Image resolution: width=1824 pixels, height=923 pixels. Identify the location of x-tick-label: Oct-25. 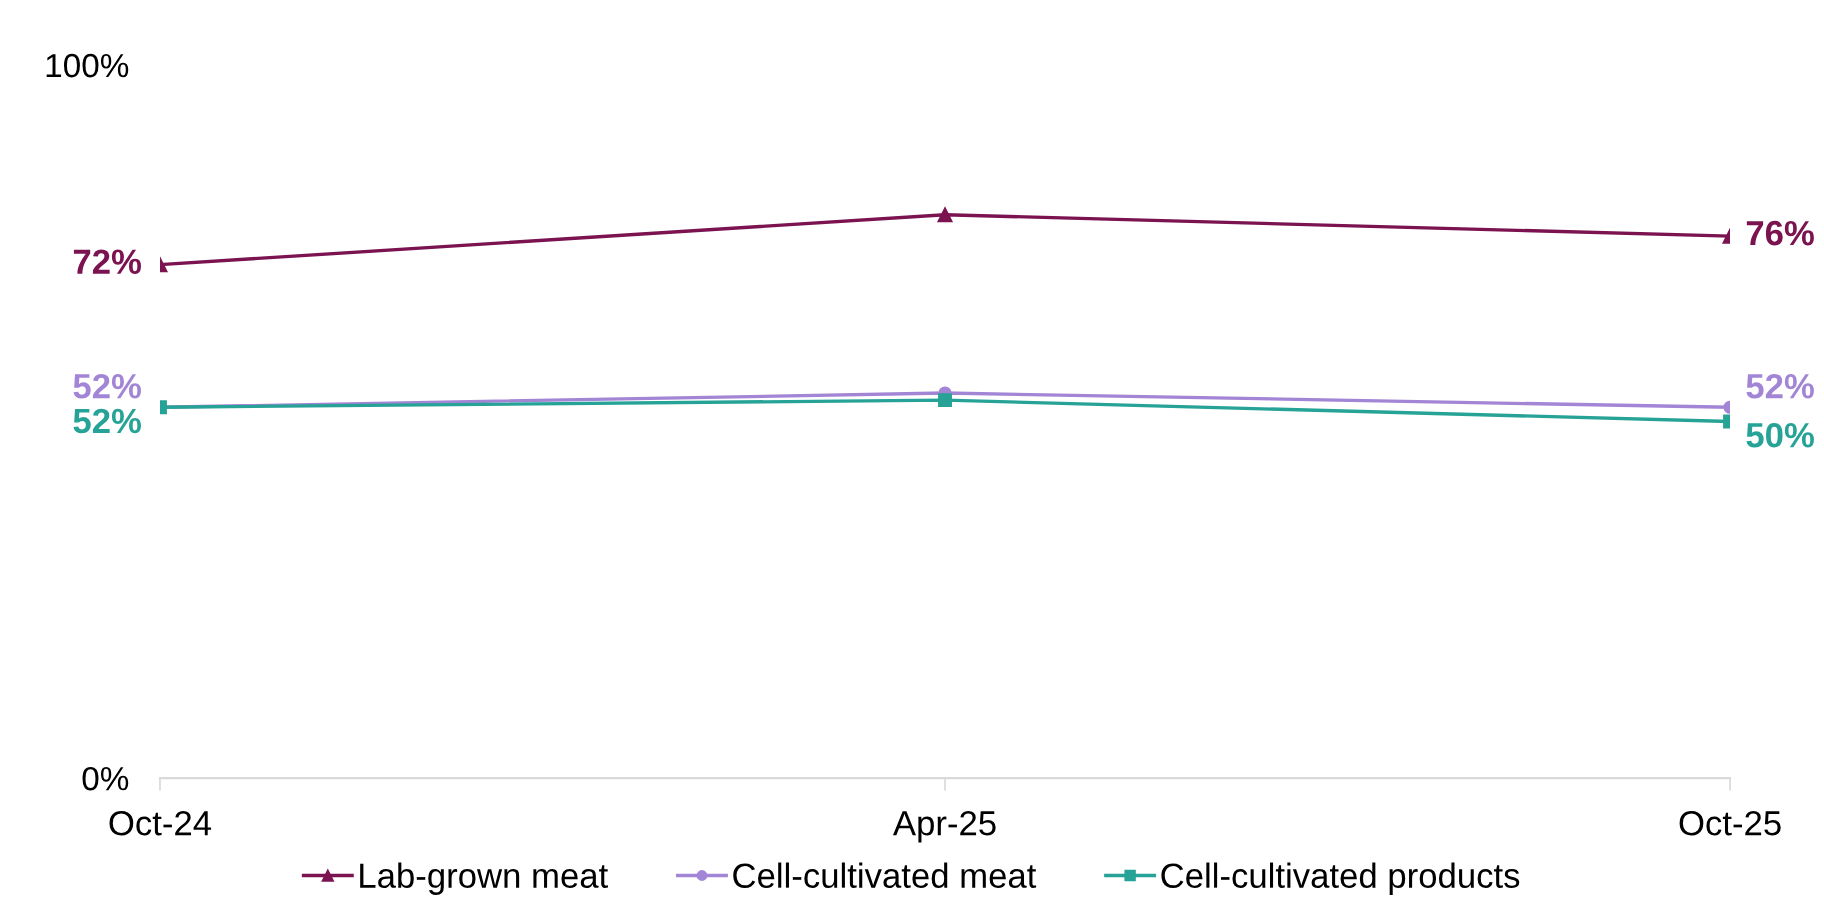
(1730, 823).